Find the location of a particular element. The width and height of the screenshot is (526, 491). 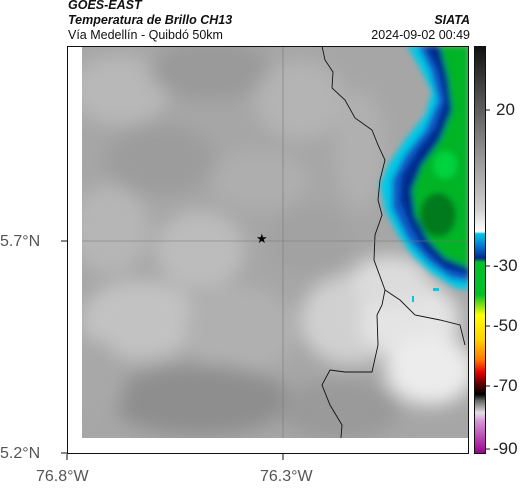

colorbar is located at coordinates (480, 250).